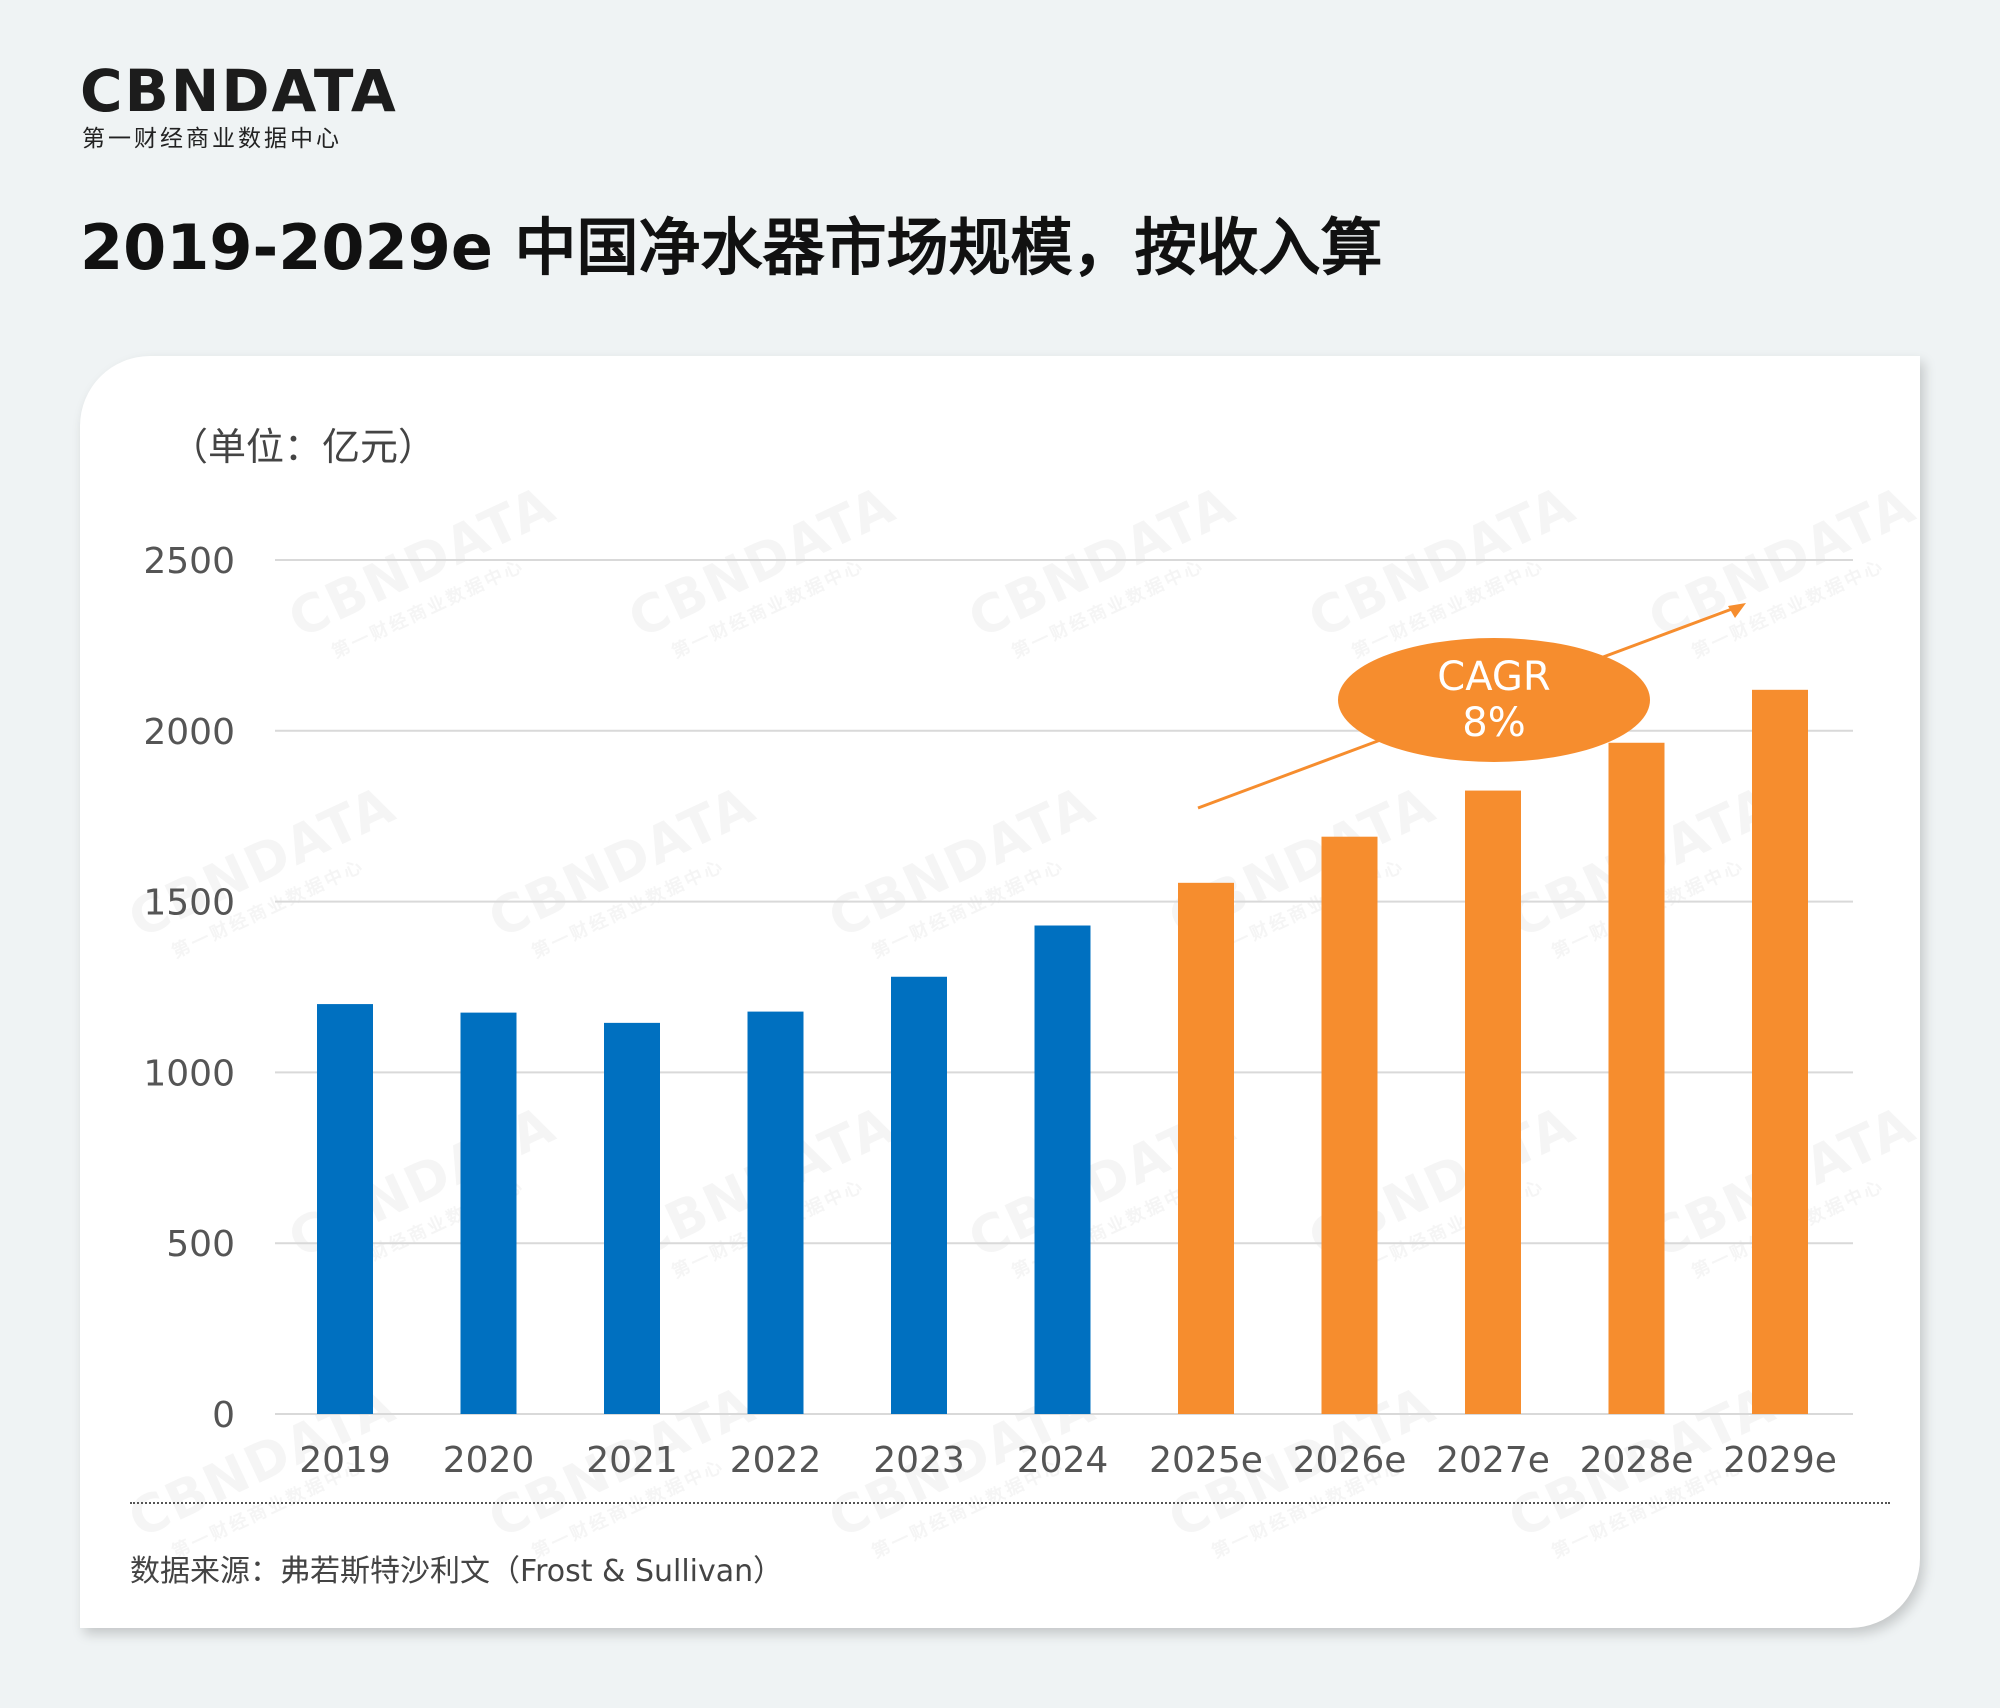 This screenshot has width=2000, height=1708. Describe the element at coordinates (189, 732) in the screenshot. I see `y-tick-label: 2000` at that location.